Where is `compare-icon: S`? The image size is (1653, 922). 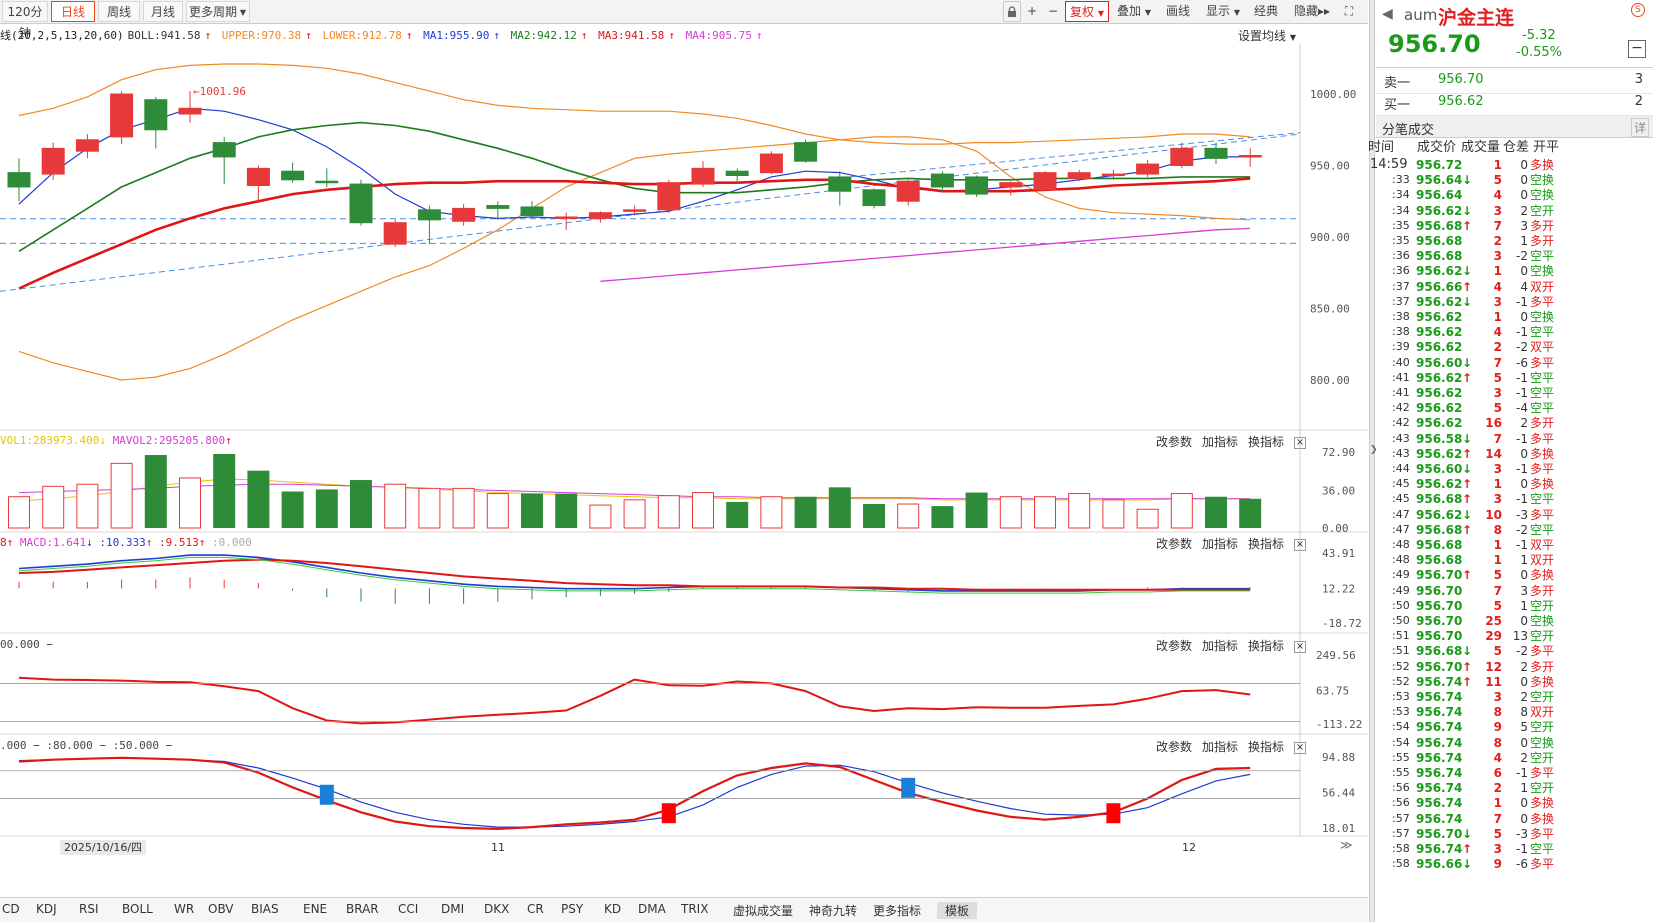
compare-icon: S is located at coordinates (1638, 10).